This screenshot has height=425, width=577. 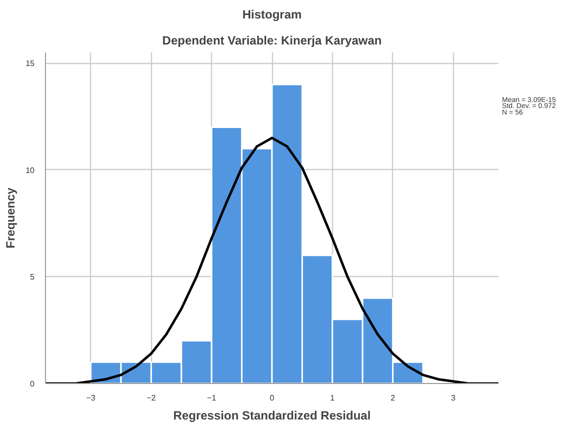 What do you see at coordinates (272, 41) in the screenshot?
I see `chart-subtitle: Dependent Variable: Kinerja Karyawan` at bounding box center [272, 41].